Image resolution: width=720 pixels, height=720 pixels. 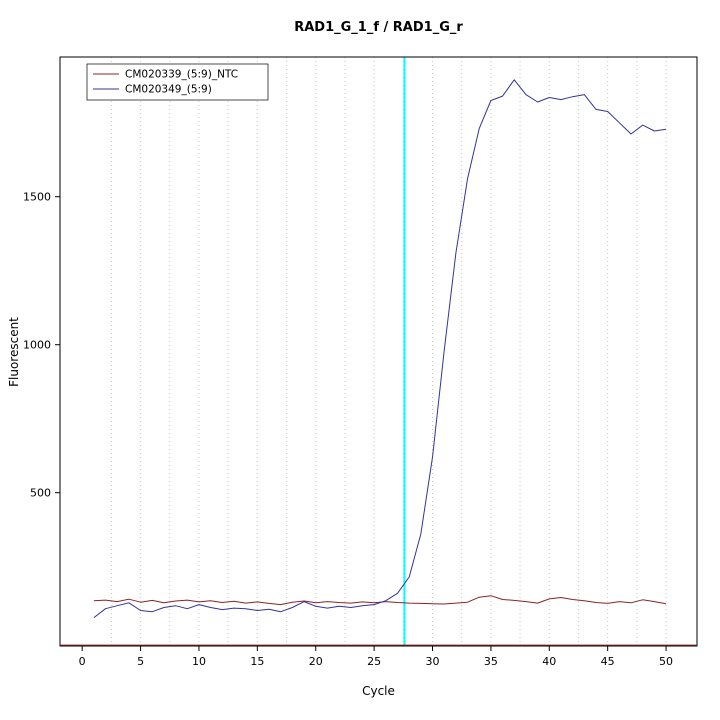 What do you see at coordinates (316, 661) in the screenshot?
I see `x-tick-label: 20` at bounding box center [316, 661].